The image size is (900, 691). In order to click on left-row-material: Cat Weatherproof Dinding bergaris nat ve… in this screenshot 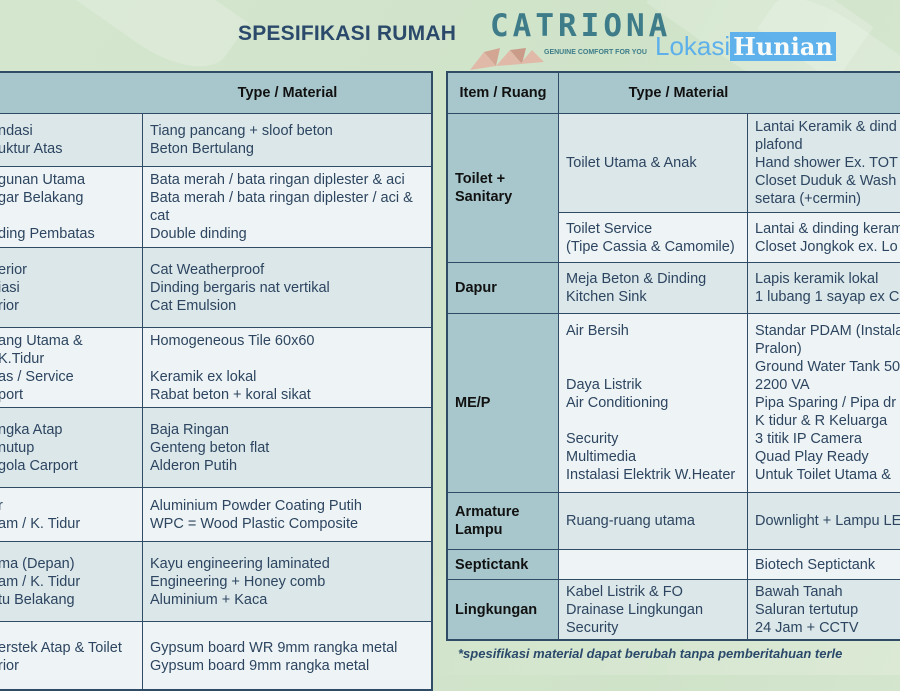, I will do `click(287, 288)`.